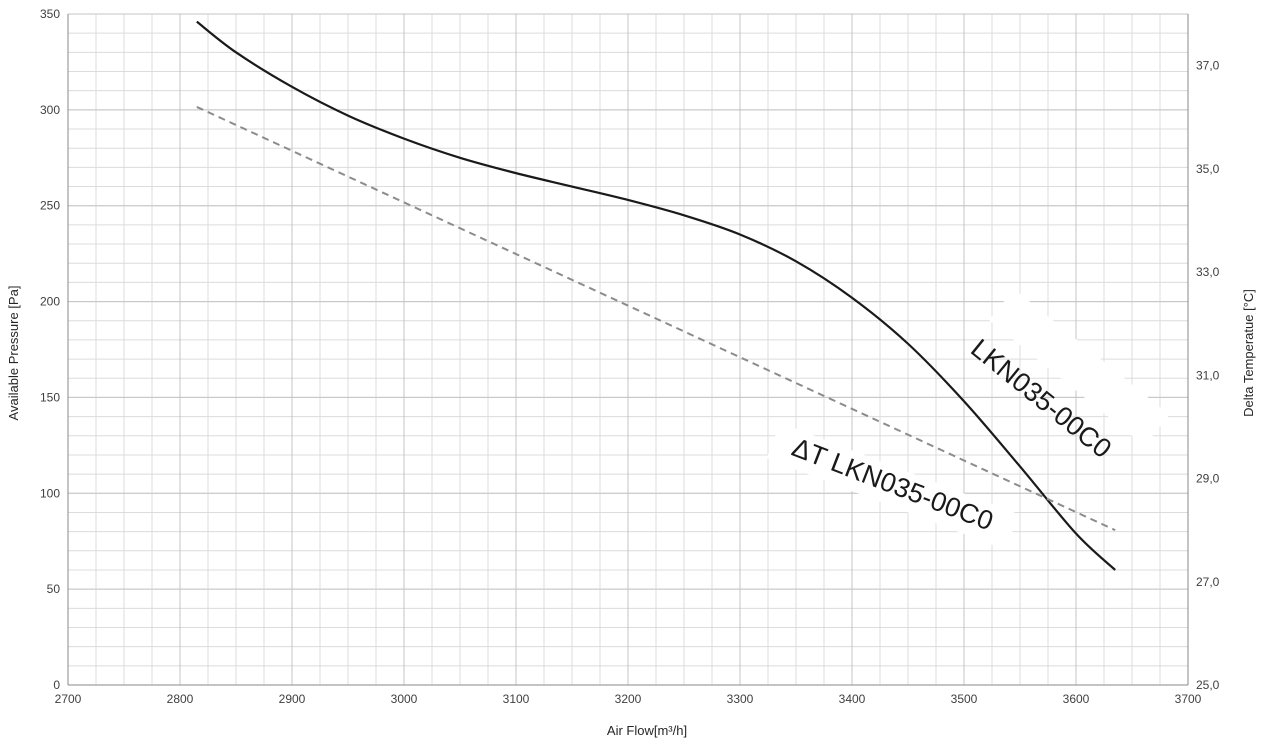 The width and height of the screenshot is (1266, 740). What do you see at coordinates (1208, 375) in the screenshot?
I see `y2-tick-label: 31,0` at bounding box center [1208, 375].